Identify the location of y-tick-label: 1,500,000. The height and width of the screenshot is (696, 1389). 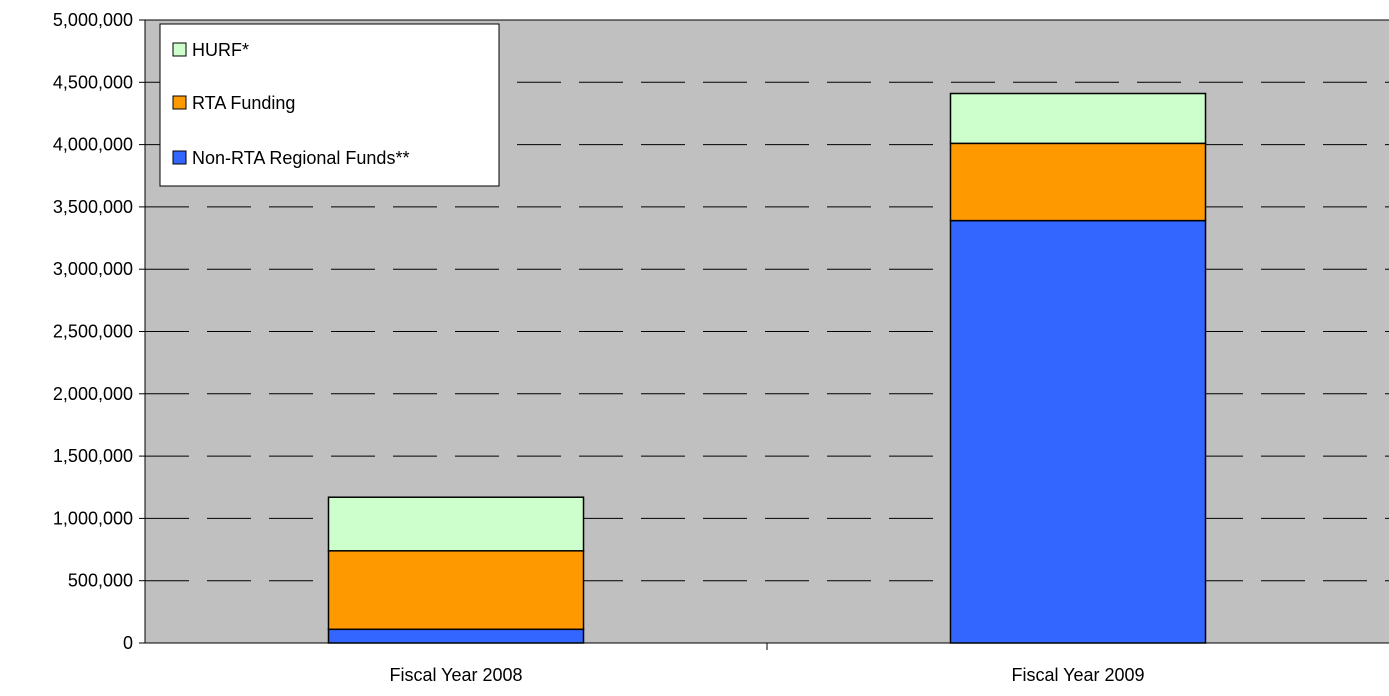
(93, 456).